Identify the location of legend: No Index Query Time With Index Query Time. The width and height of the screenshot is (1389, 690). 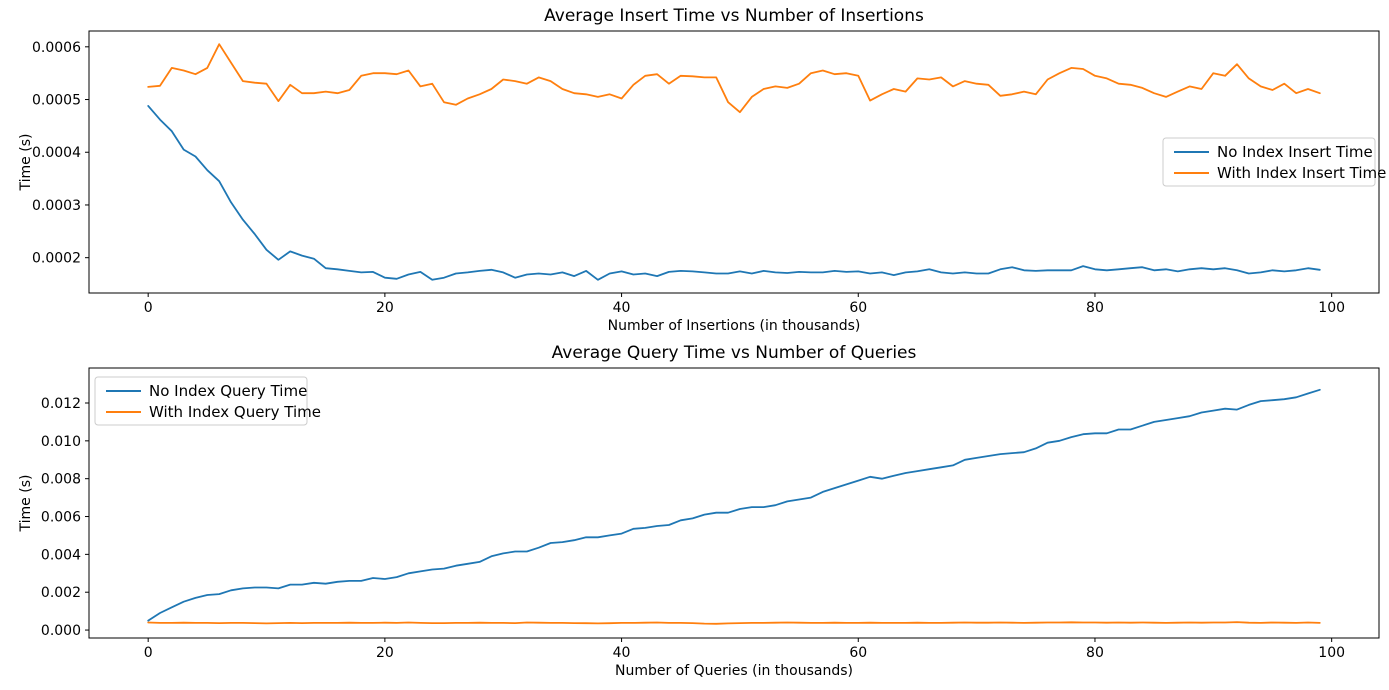
(207, 401).